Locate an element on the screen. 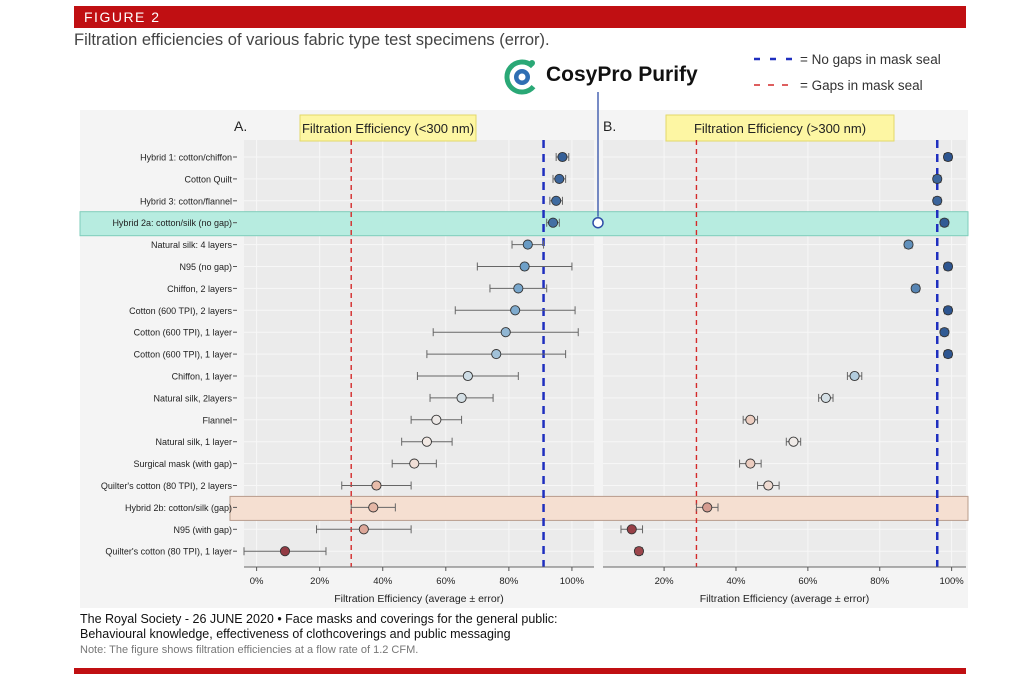 The width and height of the screenshot is (1024, 686). legend-item-no-gaps: = No gaps in mask seal is located at coordinates (846, 59).